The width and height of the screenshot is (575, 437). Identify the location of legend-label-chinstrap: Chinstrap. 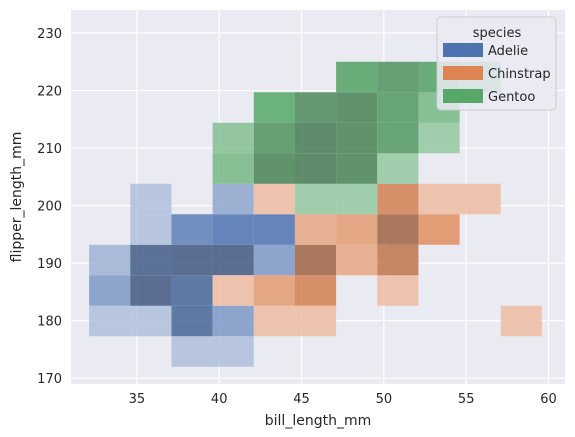
(519, 74).